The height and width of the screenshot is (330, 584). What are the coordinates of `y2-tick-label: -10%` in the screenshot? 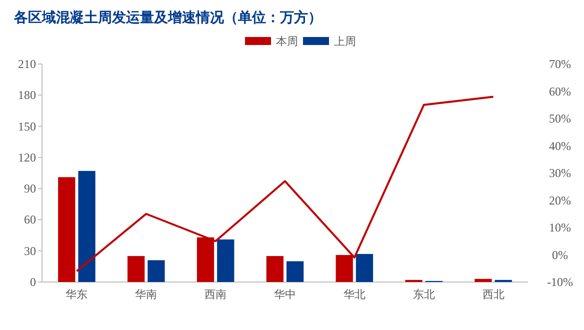 It's located at (560, 282).